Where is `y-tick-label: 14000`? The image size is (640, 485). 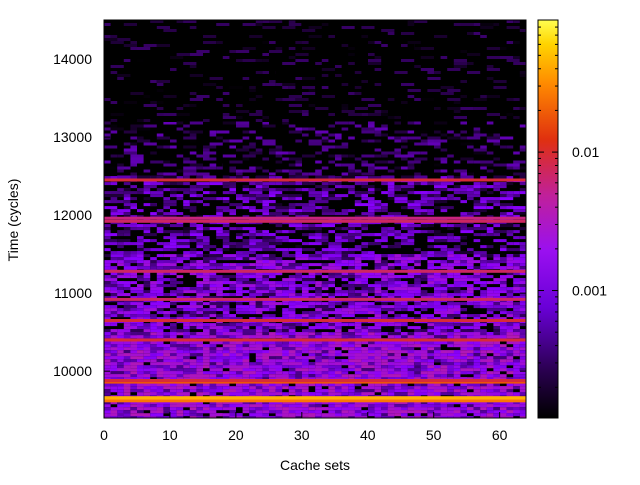 y-tick-label: 14000 is located at coordinates (72, 59).